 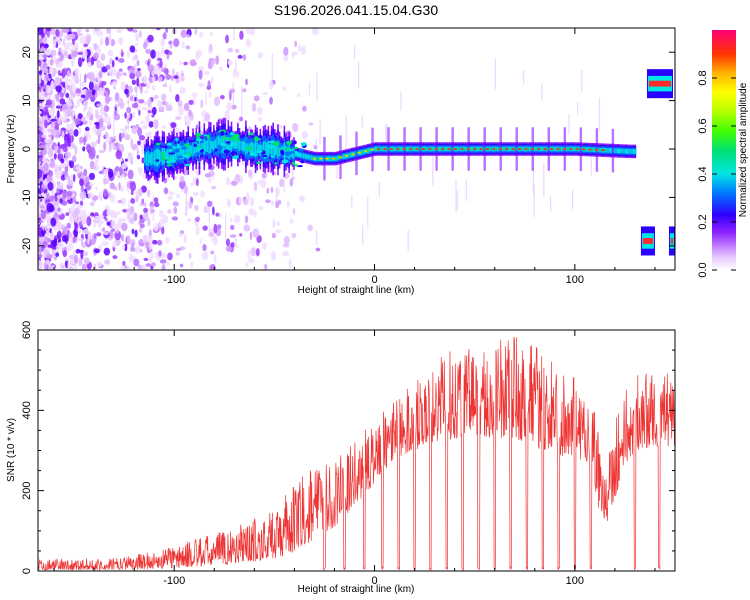 I want to click on snr-xtick-label: -100, so click(x=174, y=581).